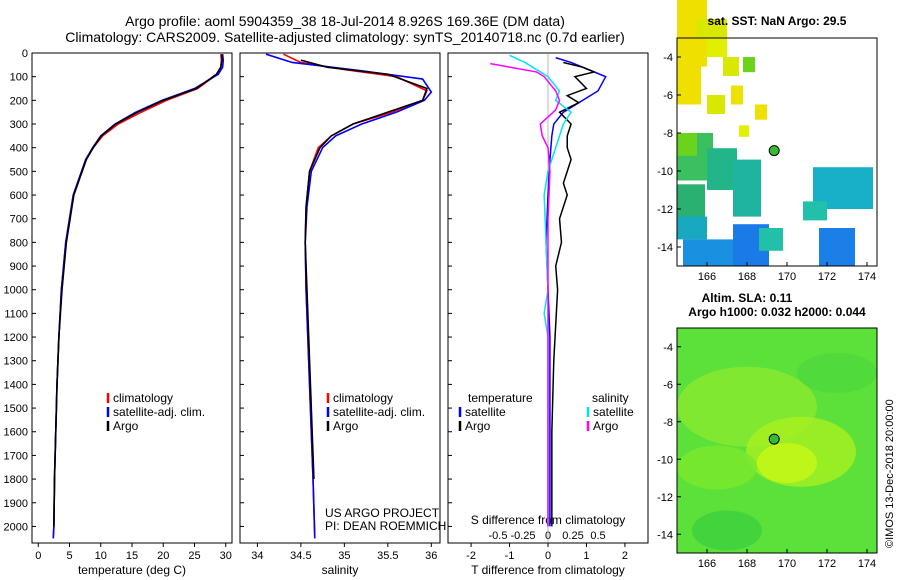 The height and width of the screenshot is (580, 900). What do you see at coordinates (163, 556) in the screenshot?
I see `x-tick-label: 20` at bounding box center [163, 556].